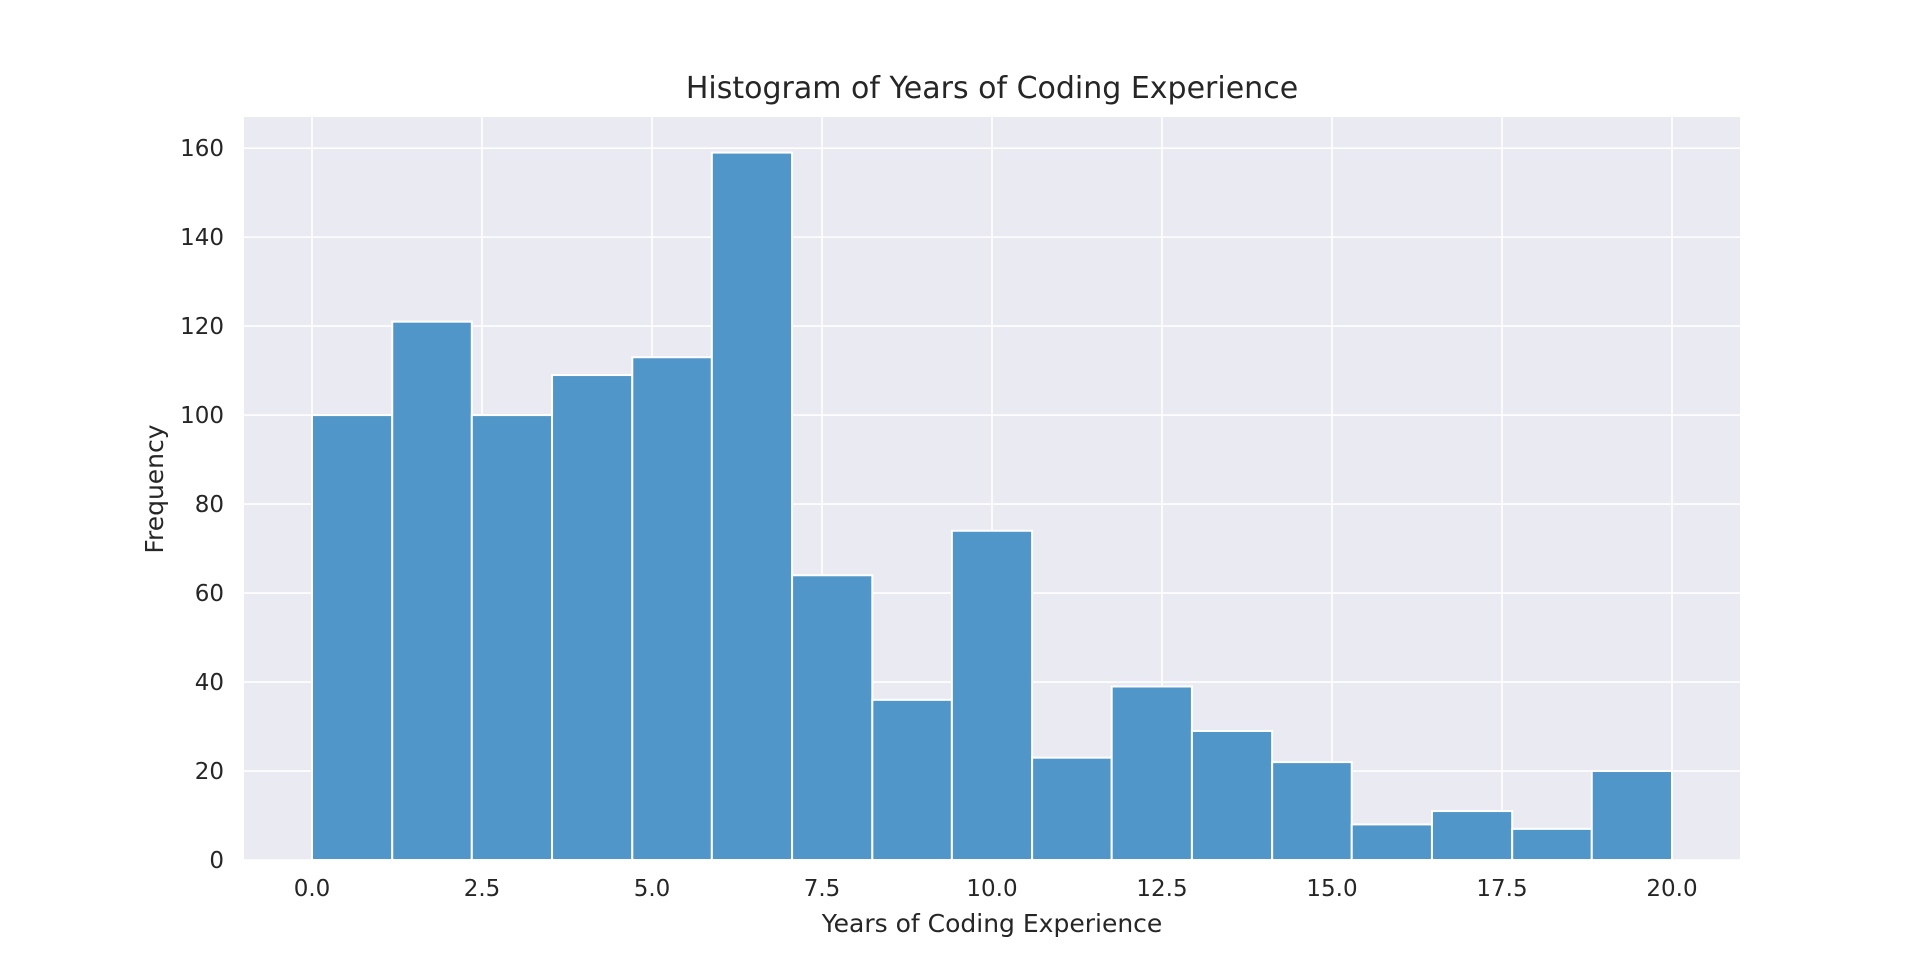 Image resolution: width=1920 pixels, height=960 pixels. I want to click on x-tick-label: 17.5, so click(1501, 889).